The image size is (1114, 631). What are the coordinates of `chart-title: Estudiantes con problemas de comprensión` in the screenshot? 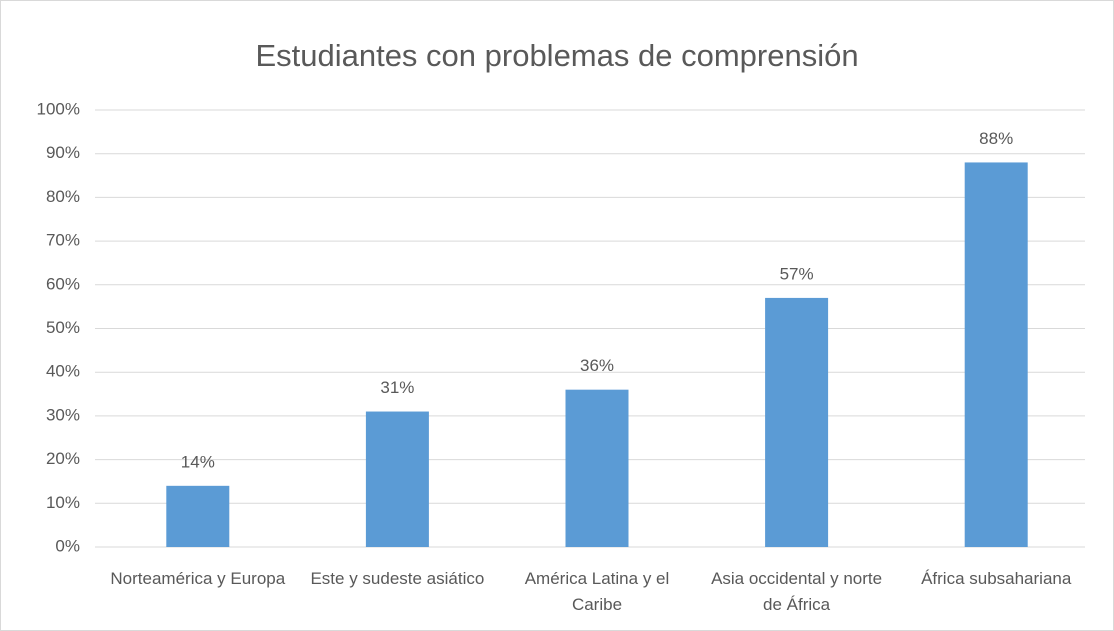 It's located at (556, 55).